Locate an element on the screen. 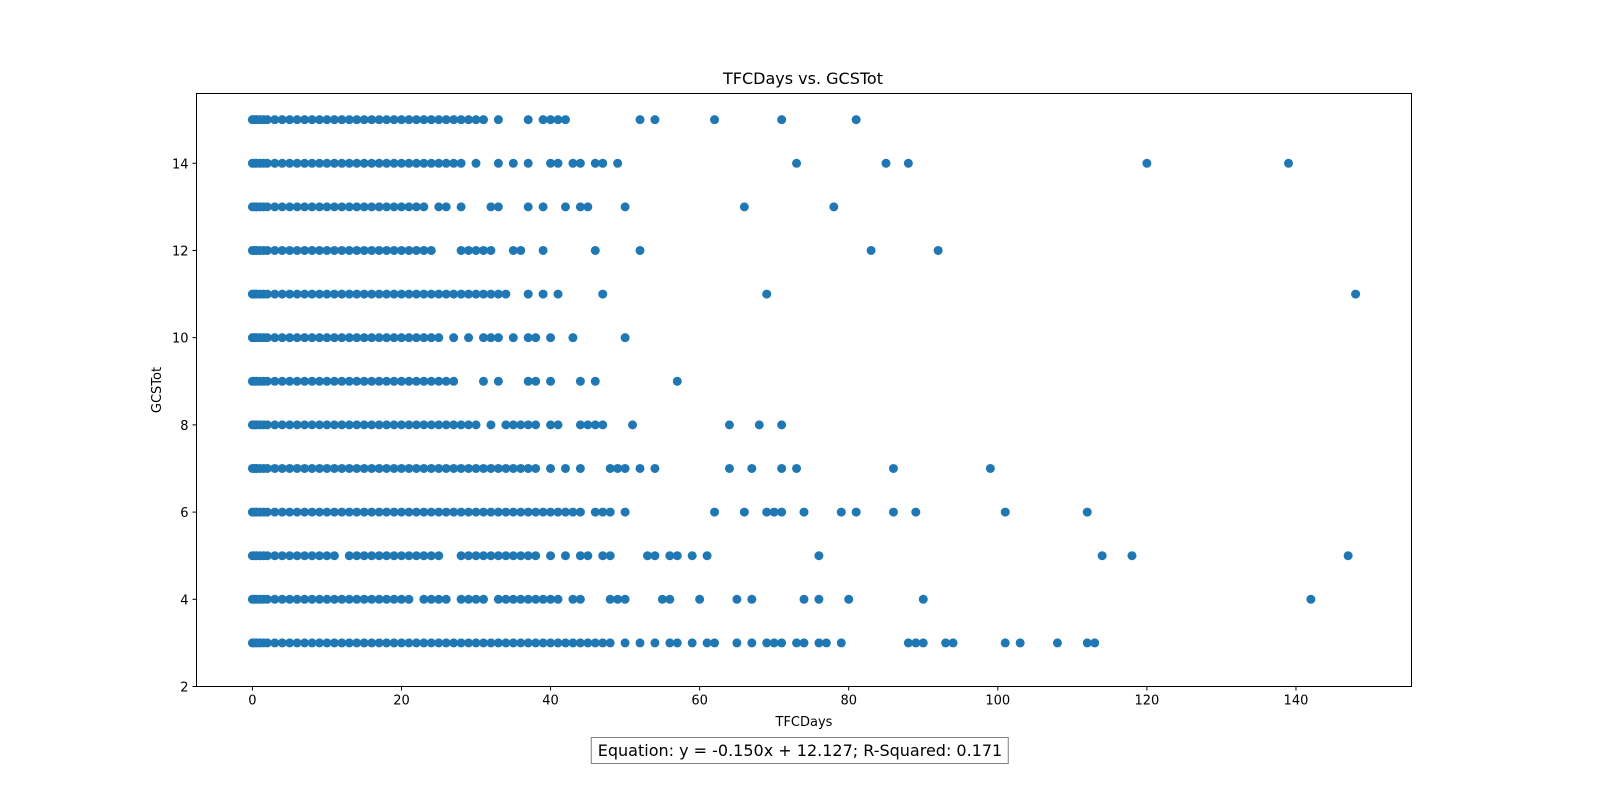 The width and height of the screenshot is (1600, 787). y-tick-label: 2 is located at coordinates (184, 688).